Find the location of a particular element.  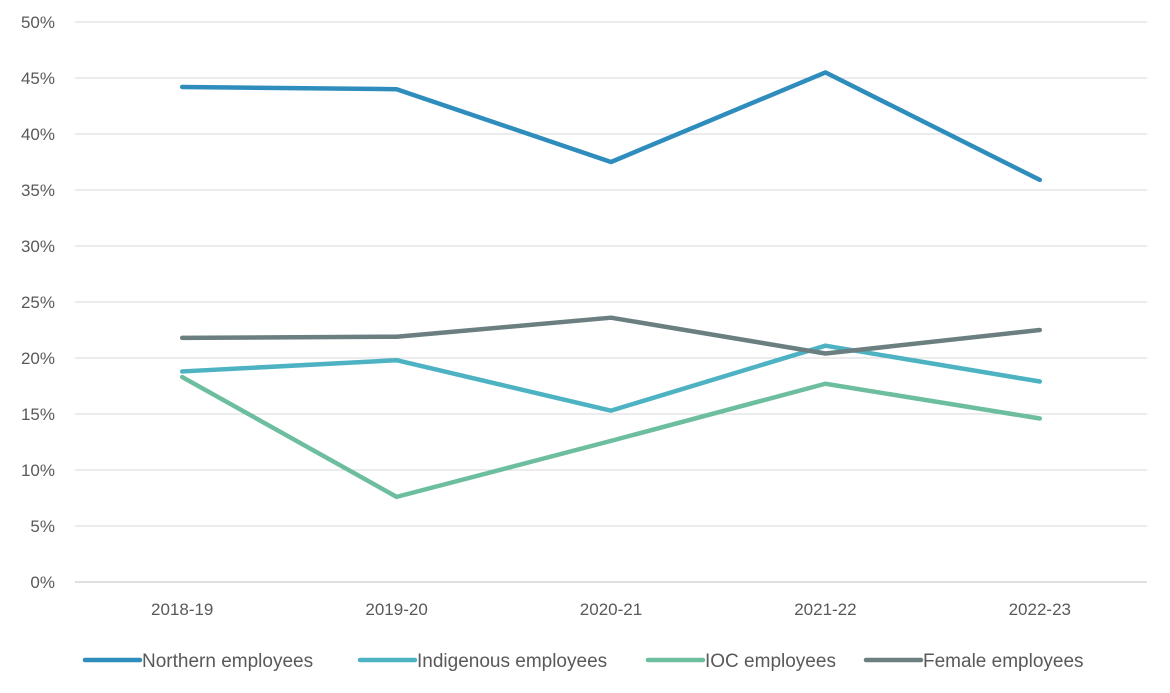

x-tick-label: 2019-20 is located at coordinates (396, 609).